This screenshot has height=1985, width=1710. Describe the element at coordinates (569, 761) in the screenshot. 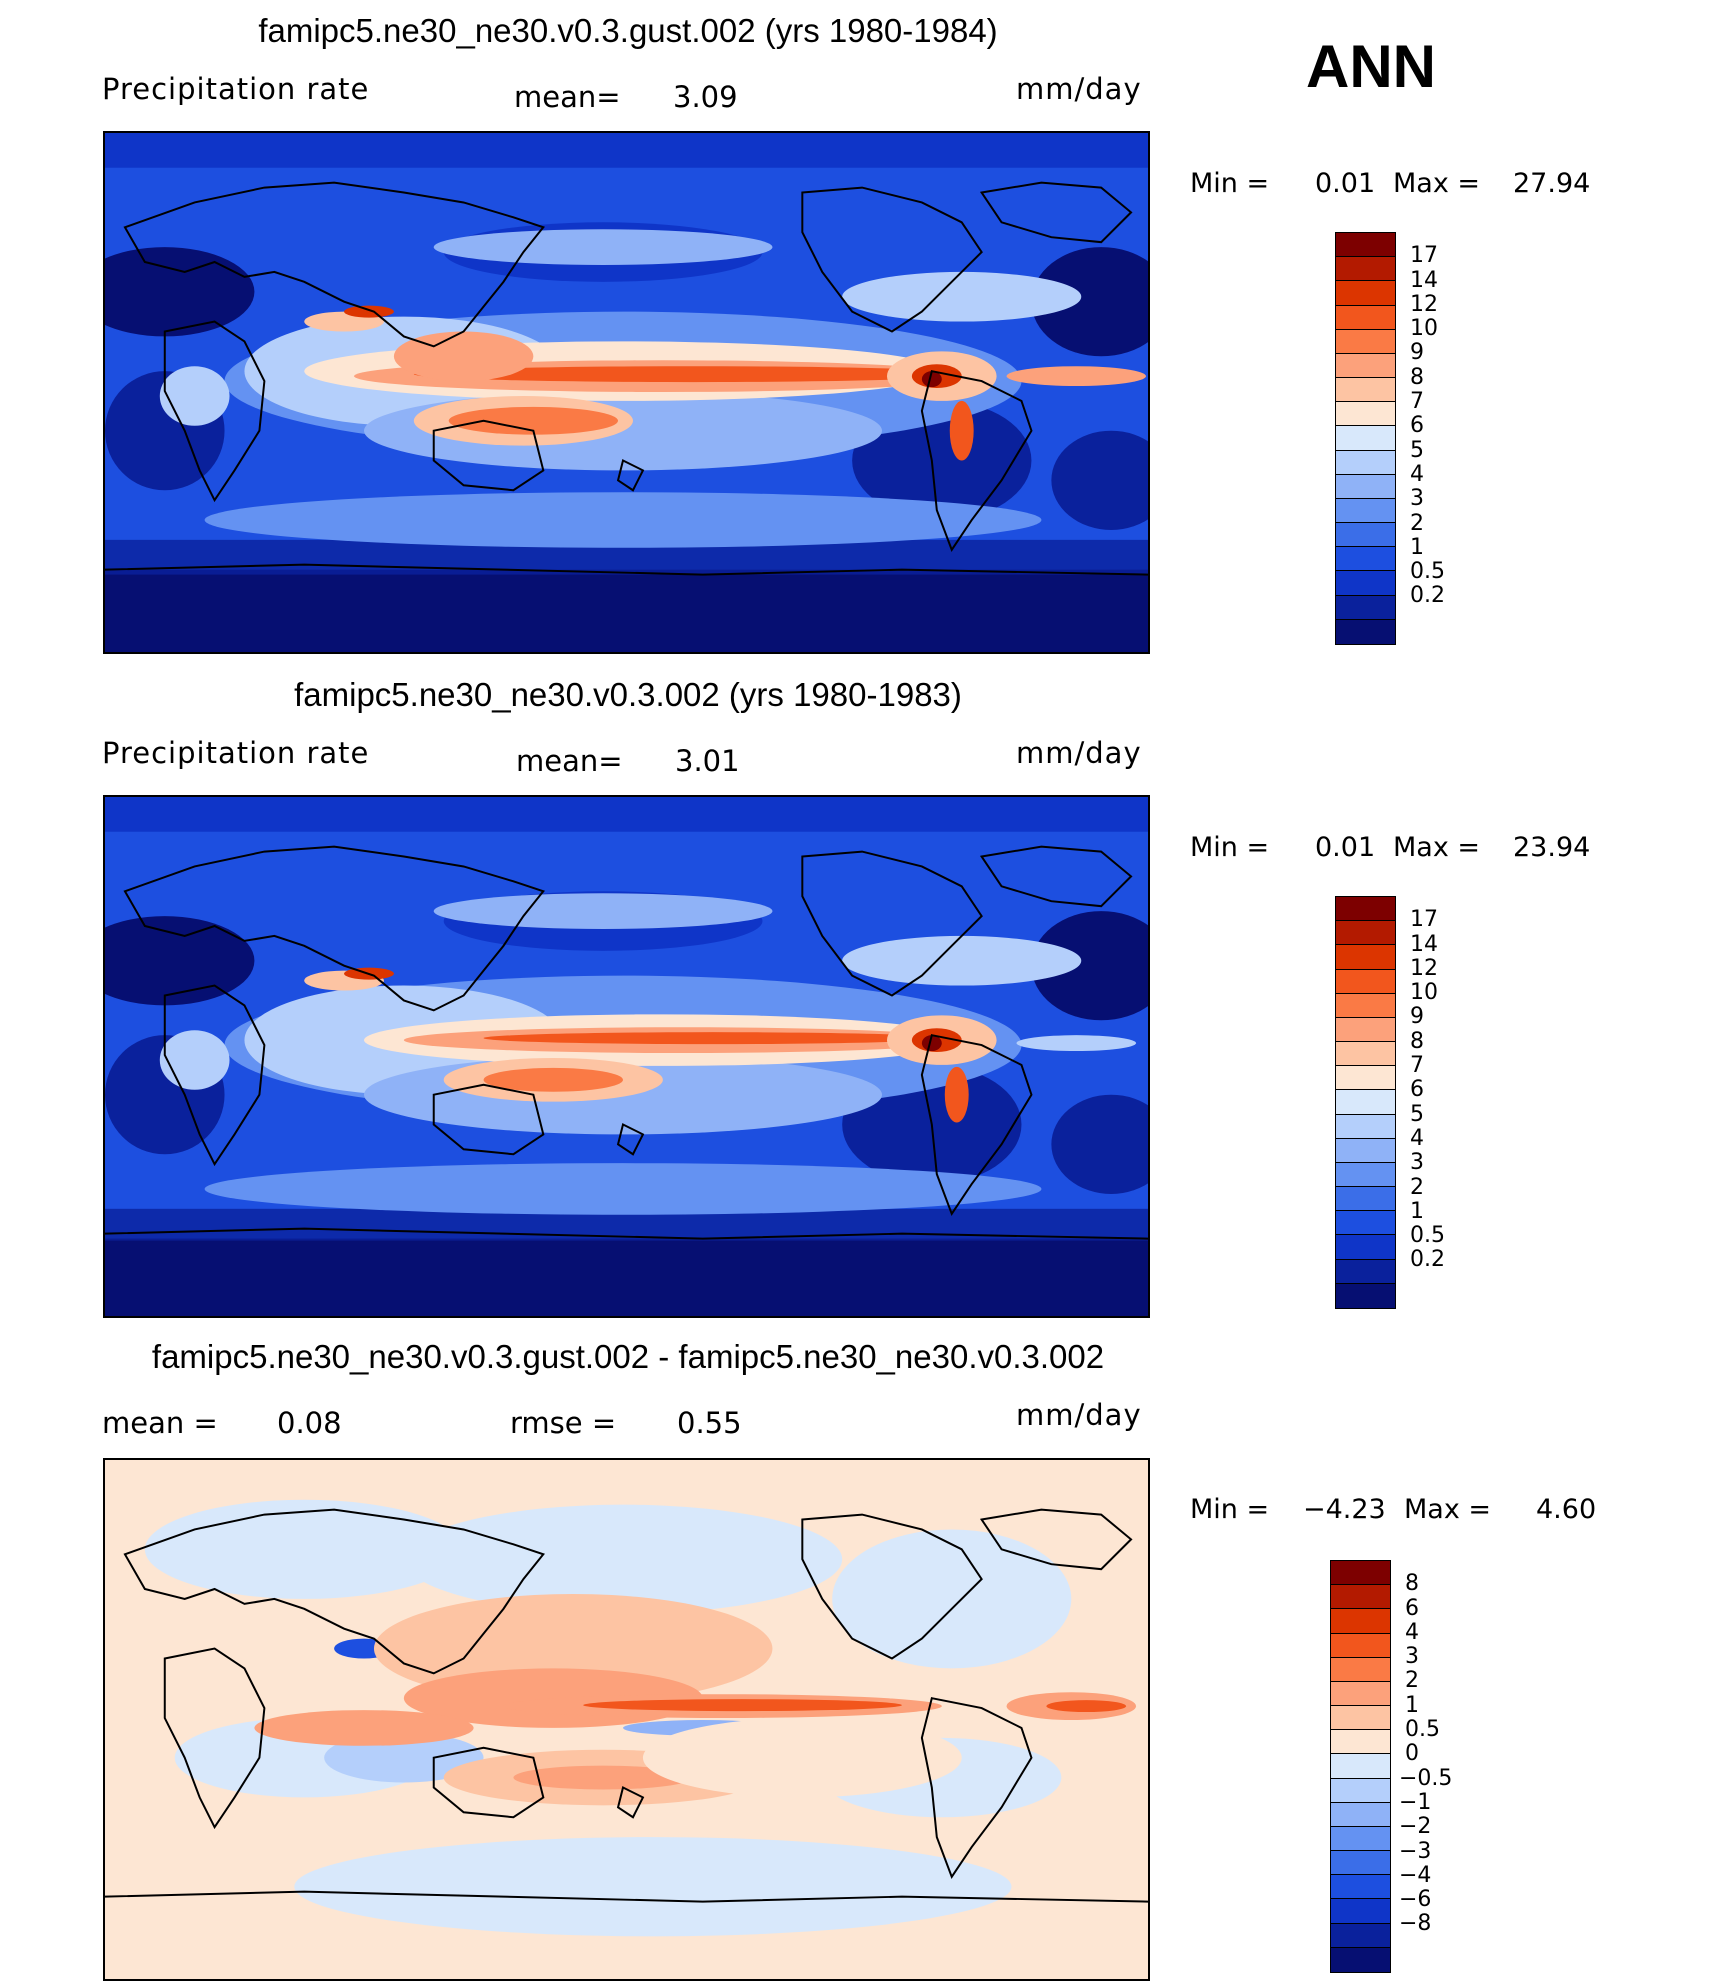

I see `panel-control-mean-label: mean=` at that location.